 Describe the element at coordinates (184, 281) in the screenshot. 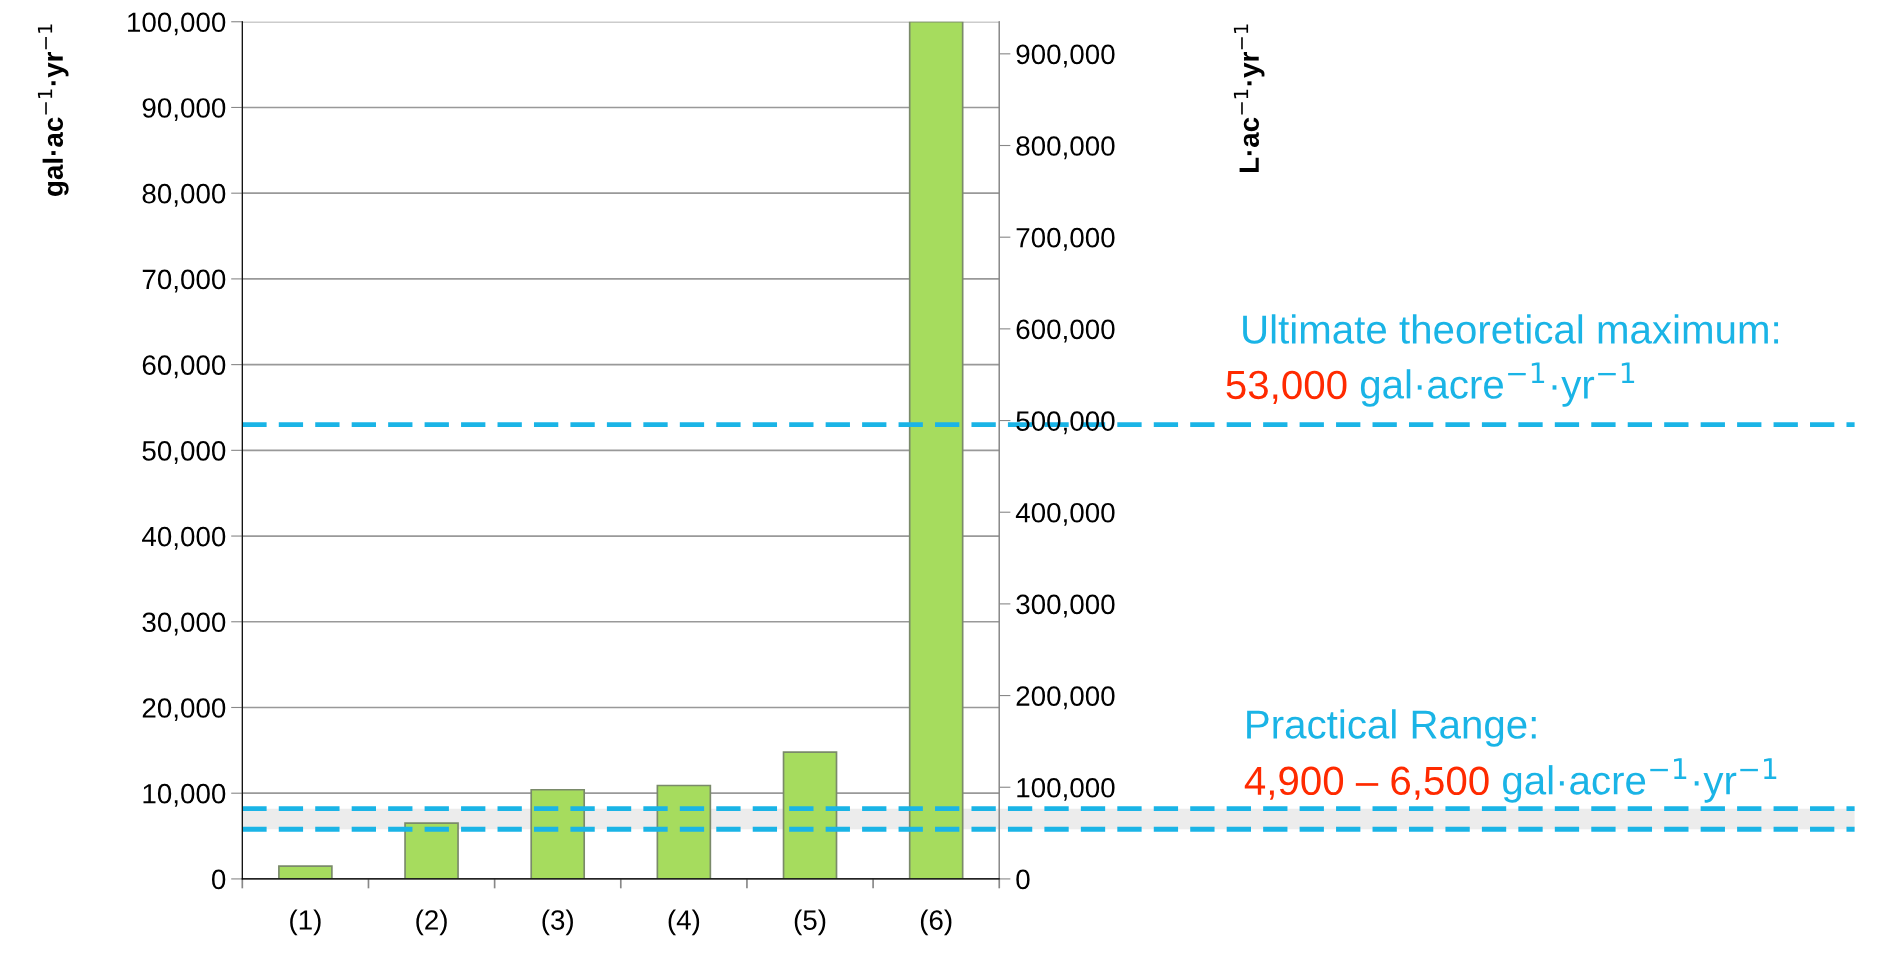

I see `y-tick-label: 70,000` at that location.